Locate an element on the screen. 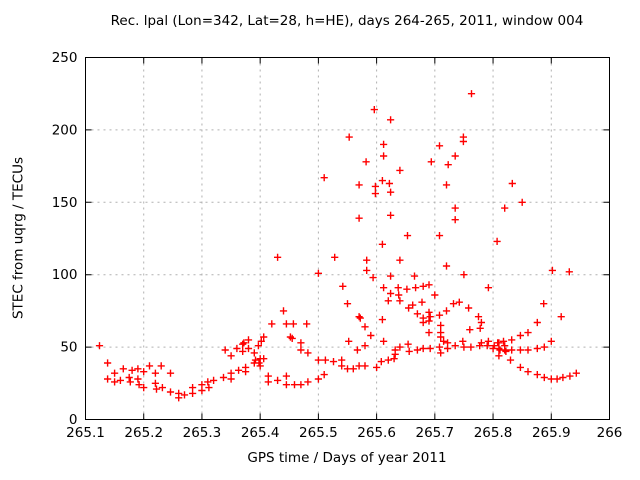  x-tick-label: 265.4 is located at coordinates (260, 433).